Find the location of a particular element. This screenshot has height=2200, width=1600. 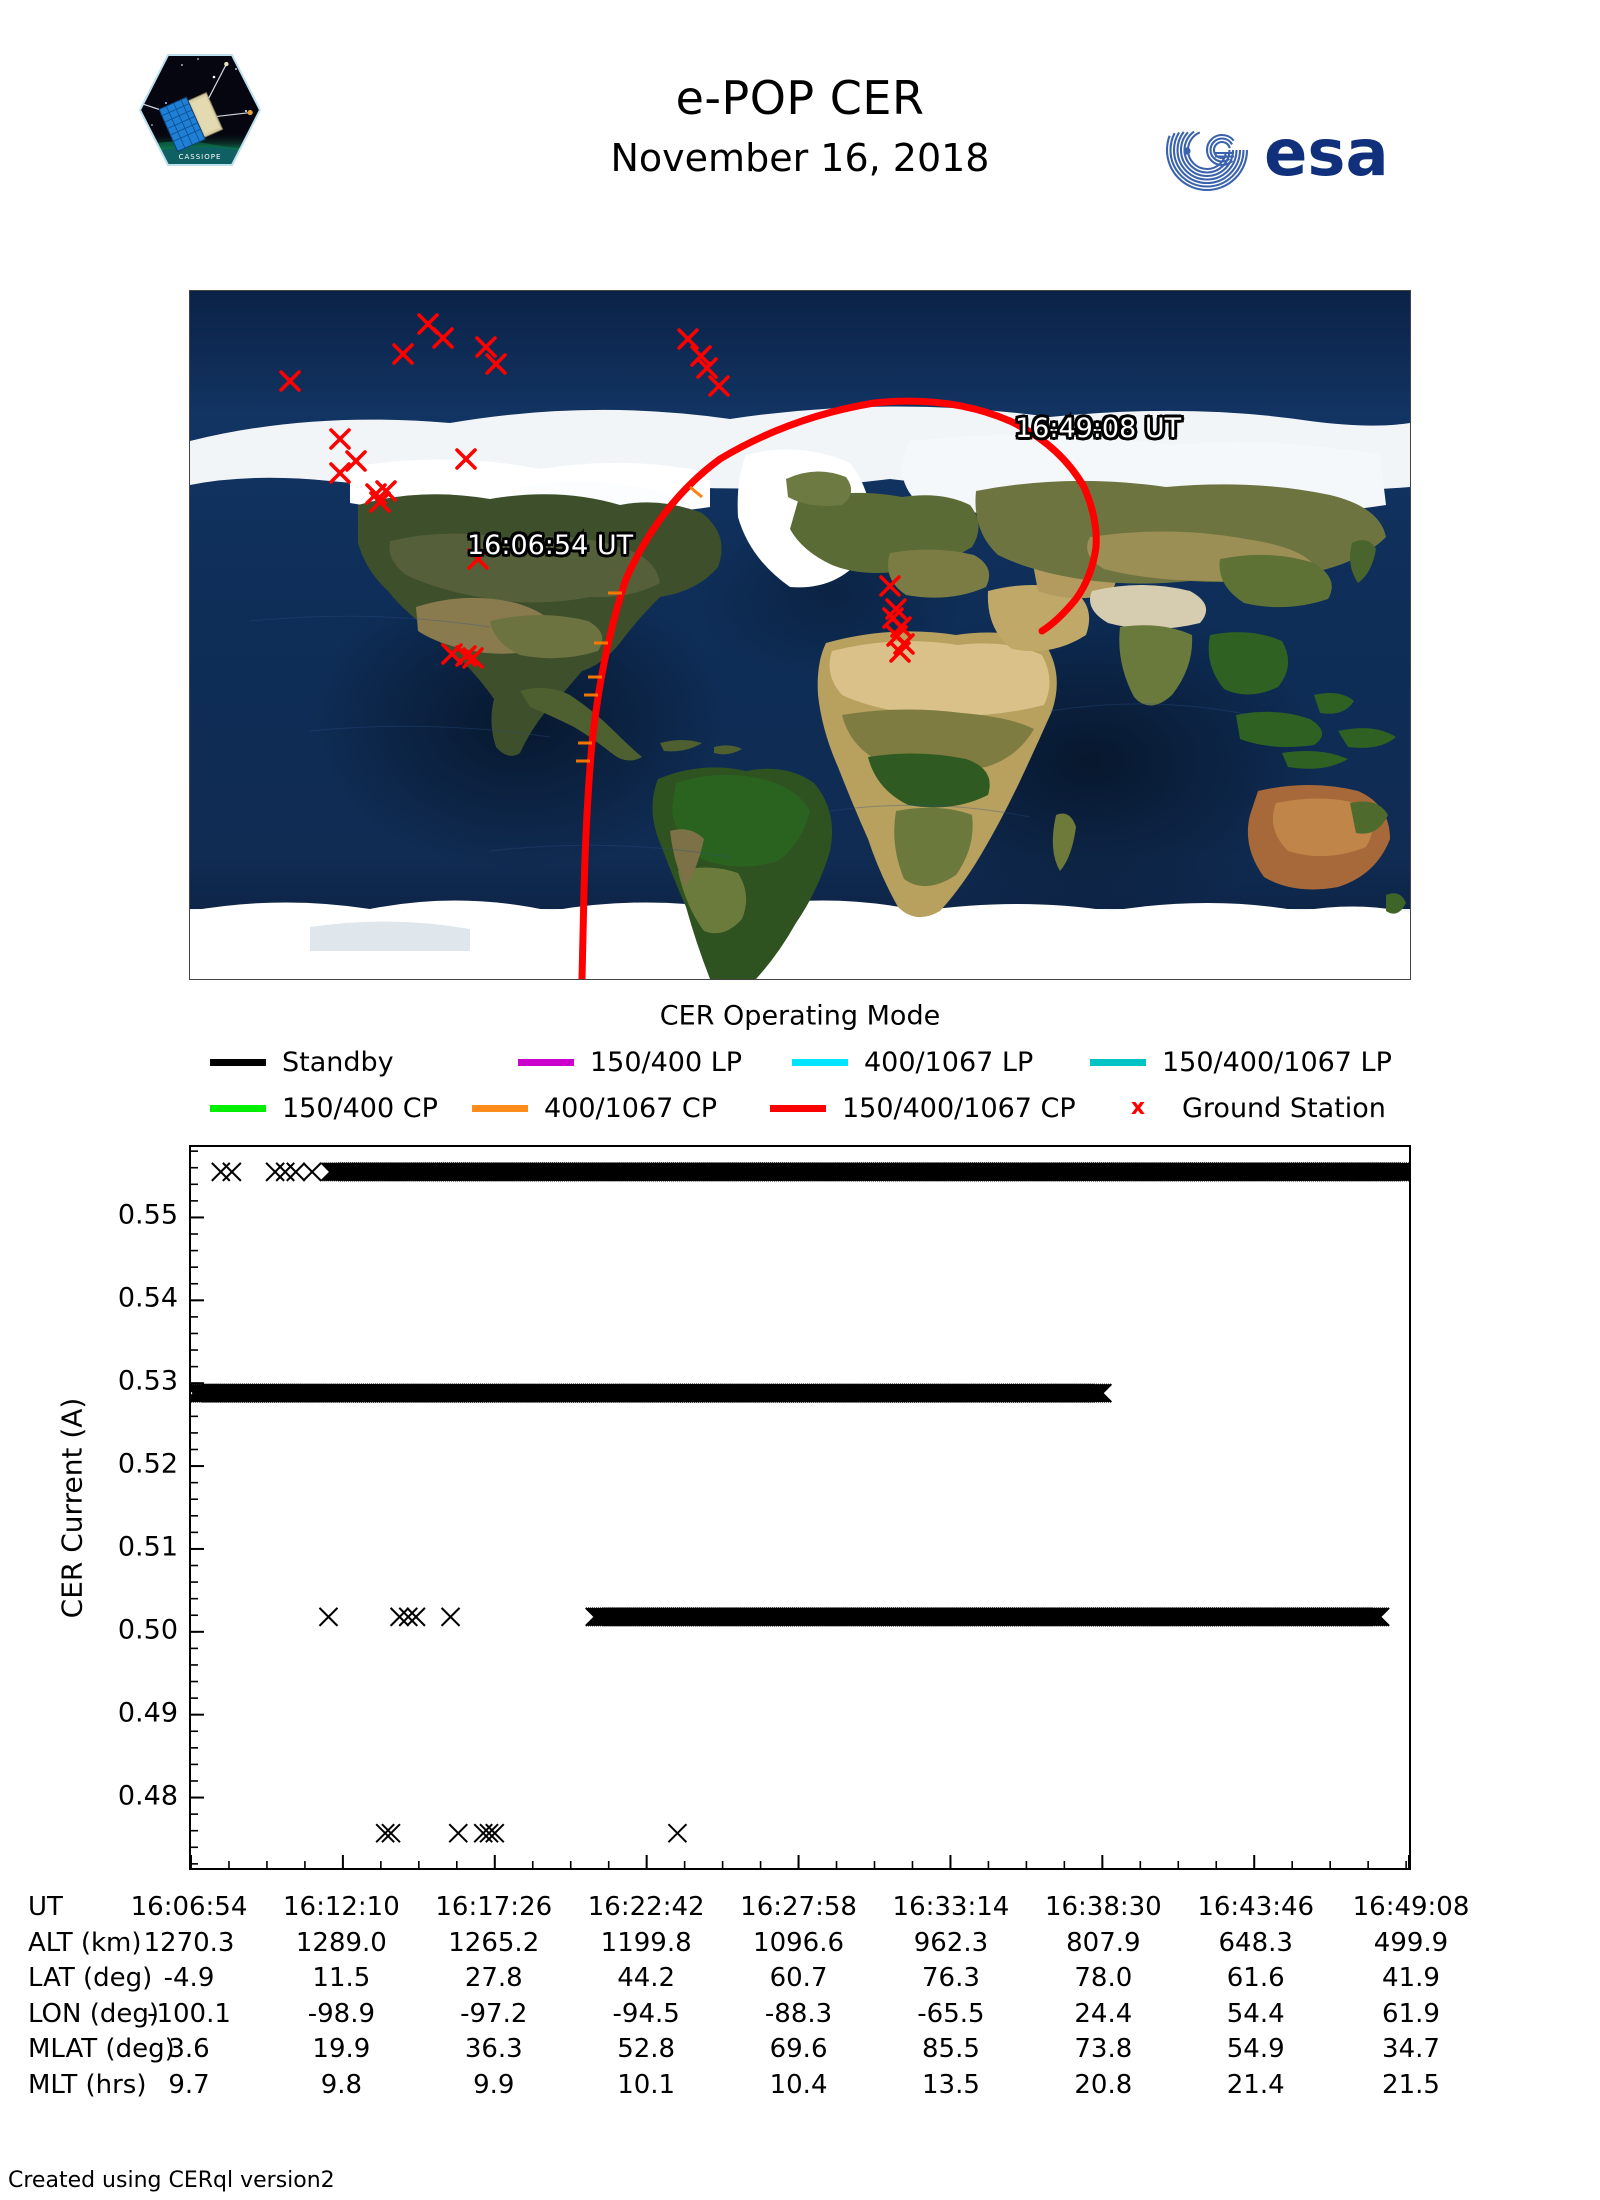

ephemeris-cell: 76.3 is located at coordinates (950, 1978).